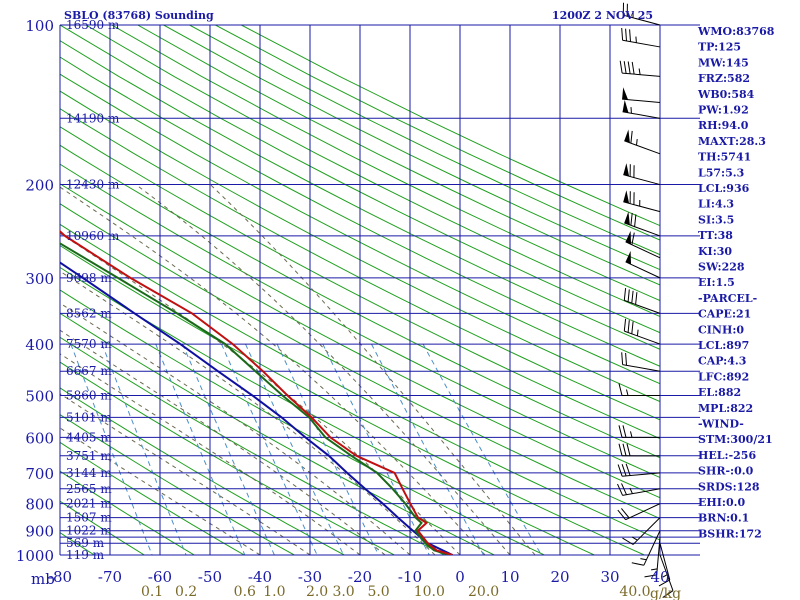 This screenshot has height=600, width=800. Describe the element at coordinates (716, 204) in the screenshot. I see `sounding-index: LI:4.3` at that location.